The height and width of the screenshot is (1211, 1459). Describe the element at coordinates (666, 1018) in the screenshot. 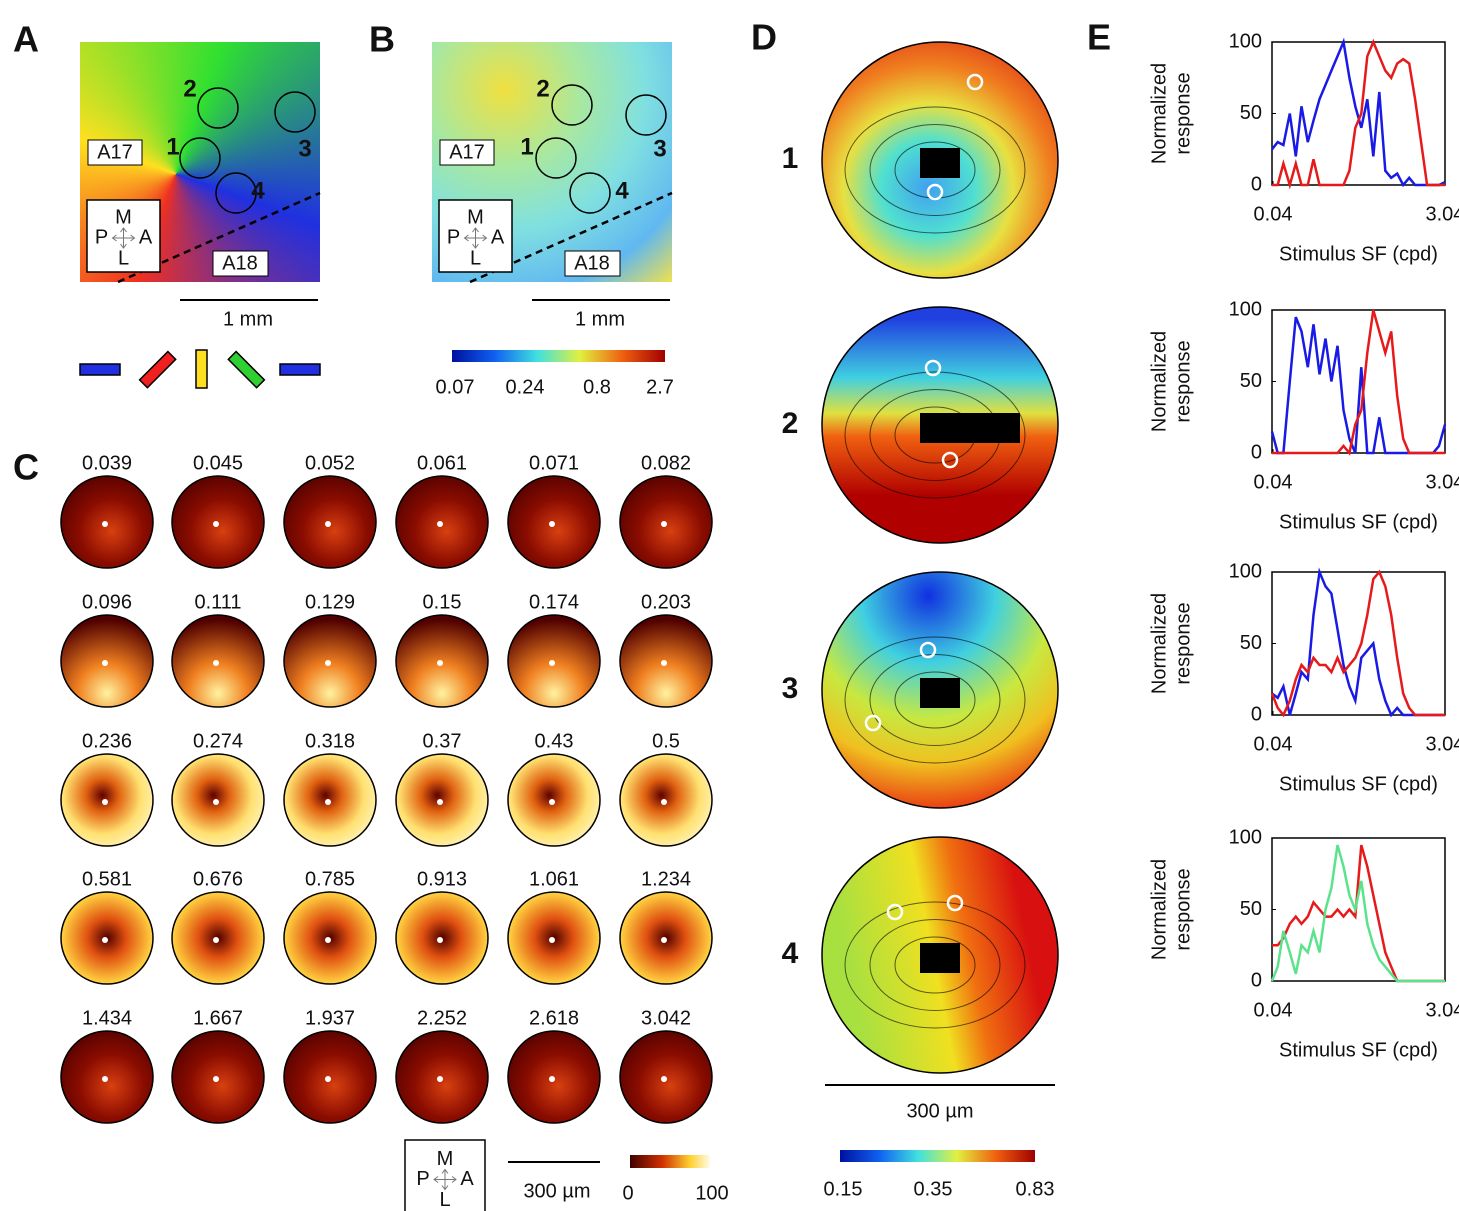

I see `label: 3.042` at that location.